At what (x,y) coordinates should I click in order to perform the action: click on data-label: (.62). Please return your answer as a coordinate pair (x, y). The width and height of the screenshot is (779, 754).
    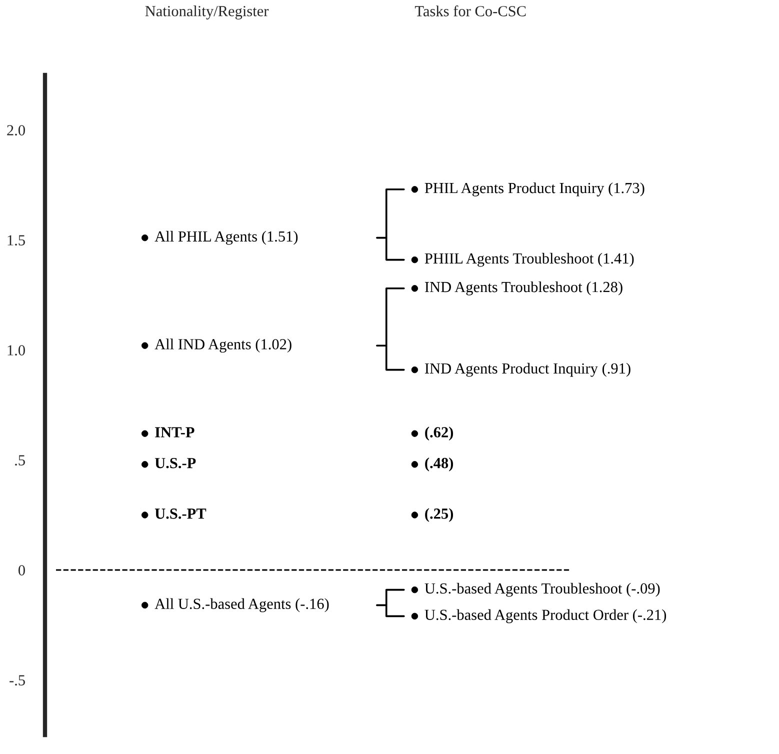
    Looking at the image, I should click on (439, 433).